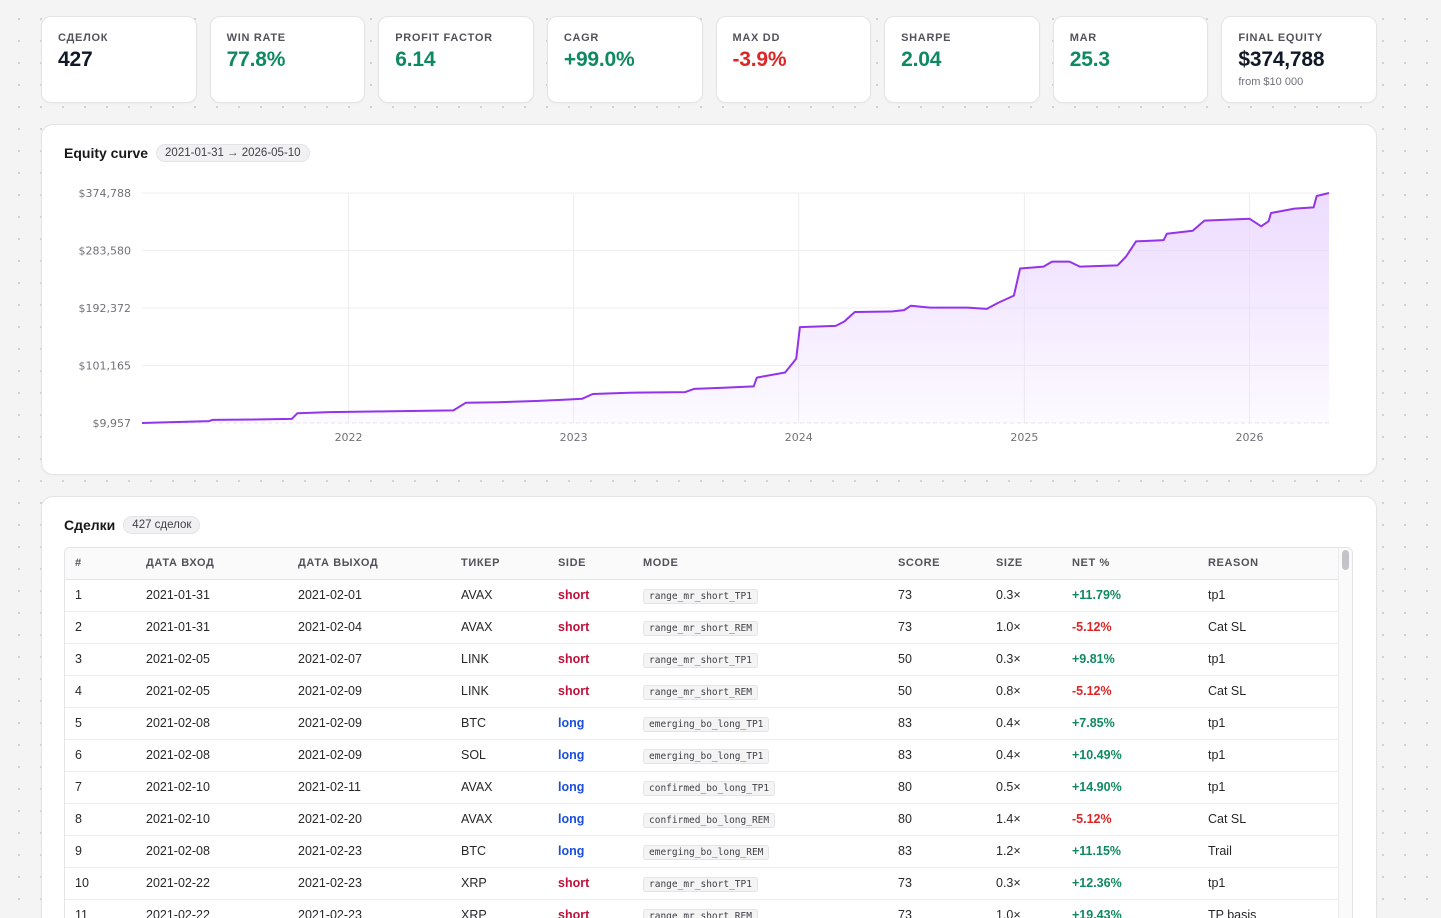  I want to click on table-scrollbar-thumb, so click(1345, 560).